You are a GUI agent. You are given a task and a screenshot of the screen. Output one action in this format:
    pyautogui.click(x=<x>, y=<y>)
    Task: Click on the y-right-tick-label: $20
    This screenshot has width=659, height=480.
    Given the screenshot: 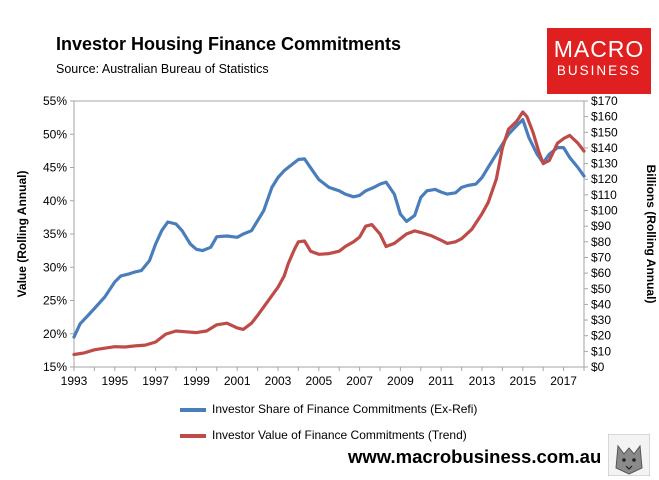 What is the action you would take?
    pyautogui.click(x=601, y=336)
    